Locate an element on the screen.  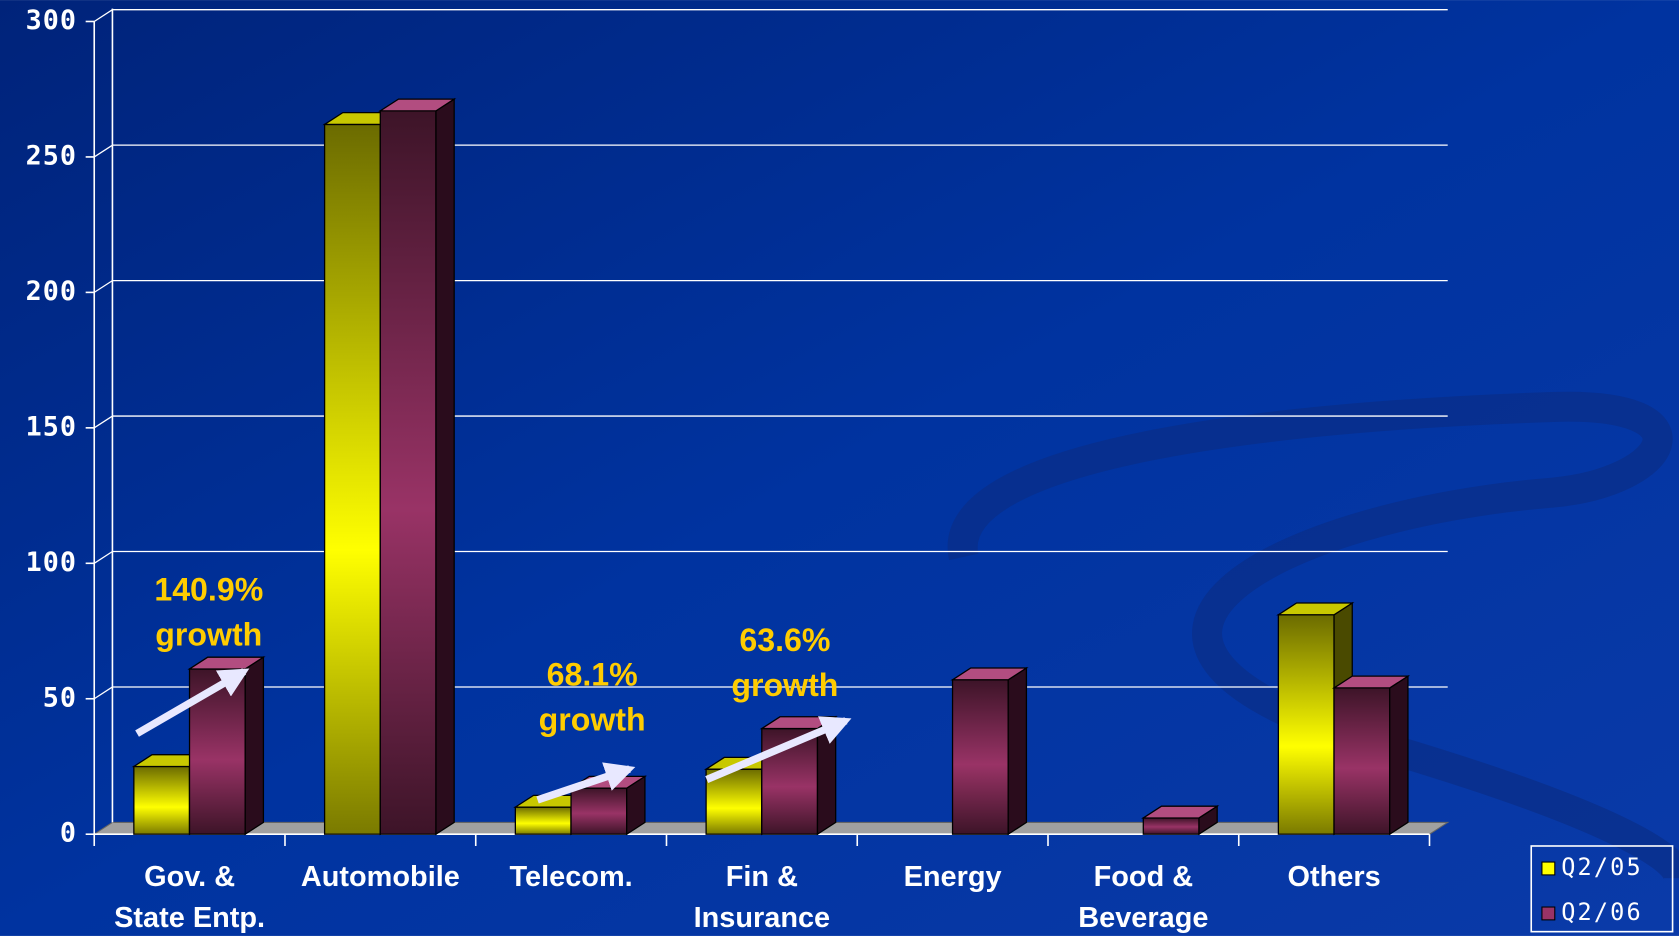
annotation: 140.9% is located at coordinates (208, 590).